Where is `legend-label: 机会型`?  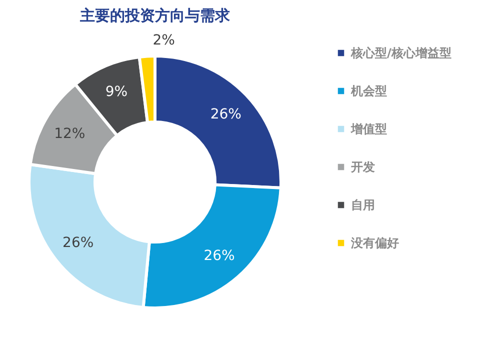
legend-label: 机会型 is located at coordinates (368, 91).